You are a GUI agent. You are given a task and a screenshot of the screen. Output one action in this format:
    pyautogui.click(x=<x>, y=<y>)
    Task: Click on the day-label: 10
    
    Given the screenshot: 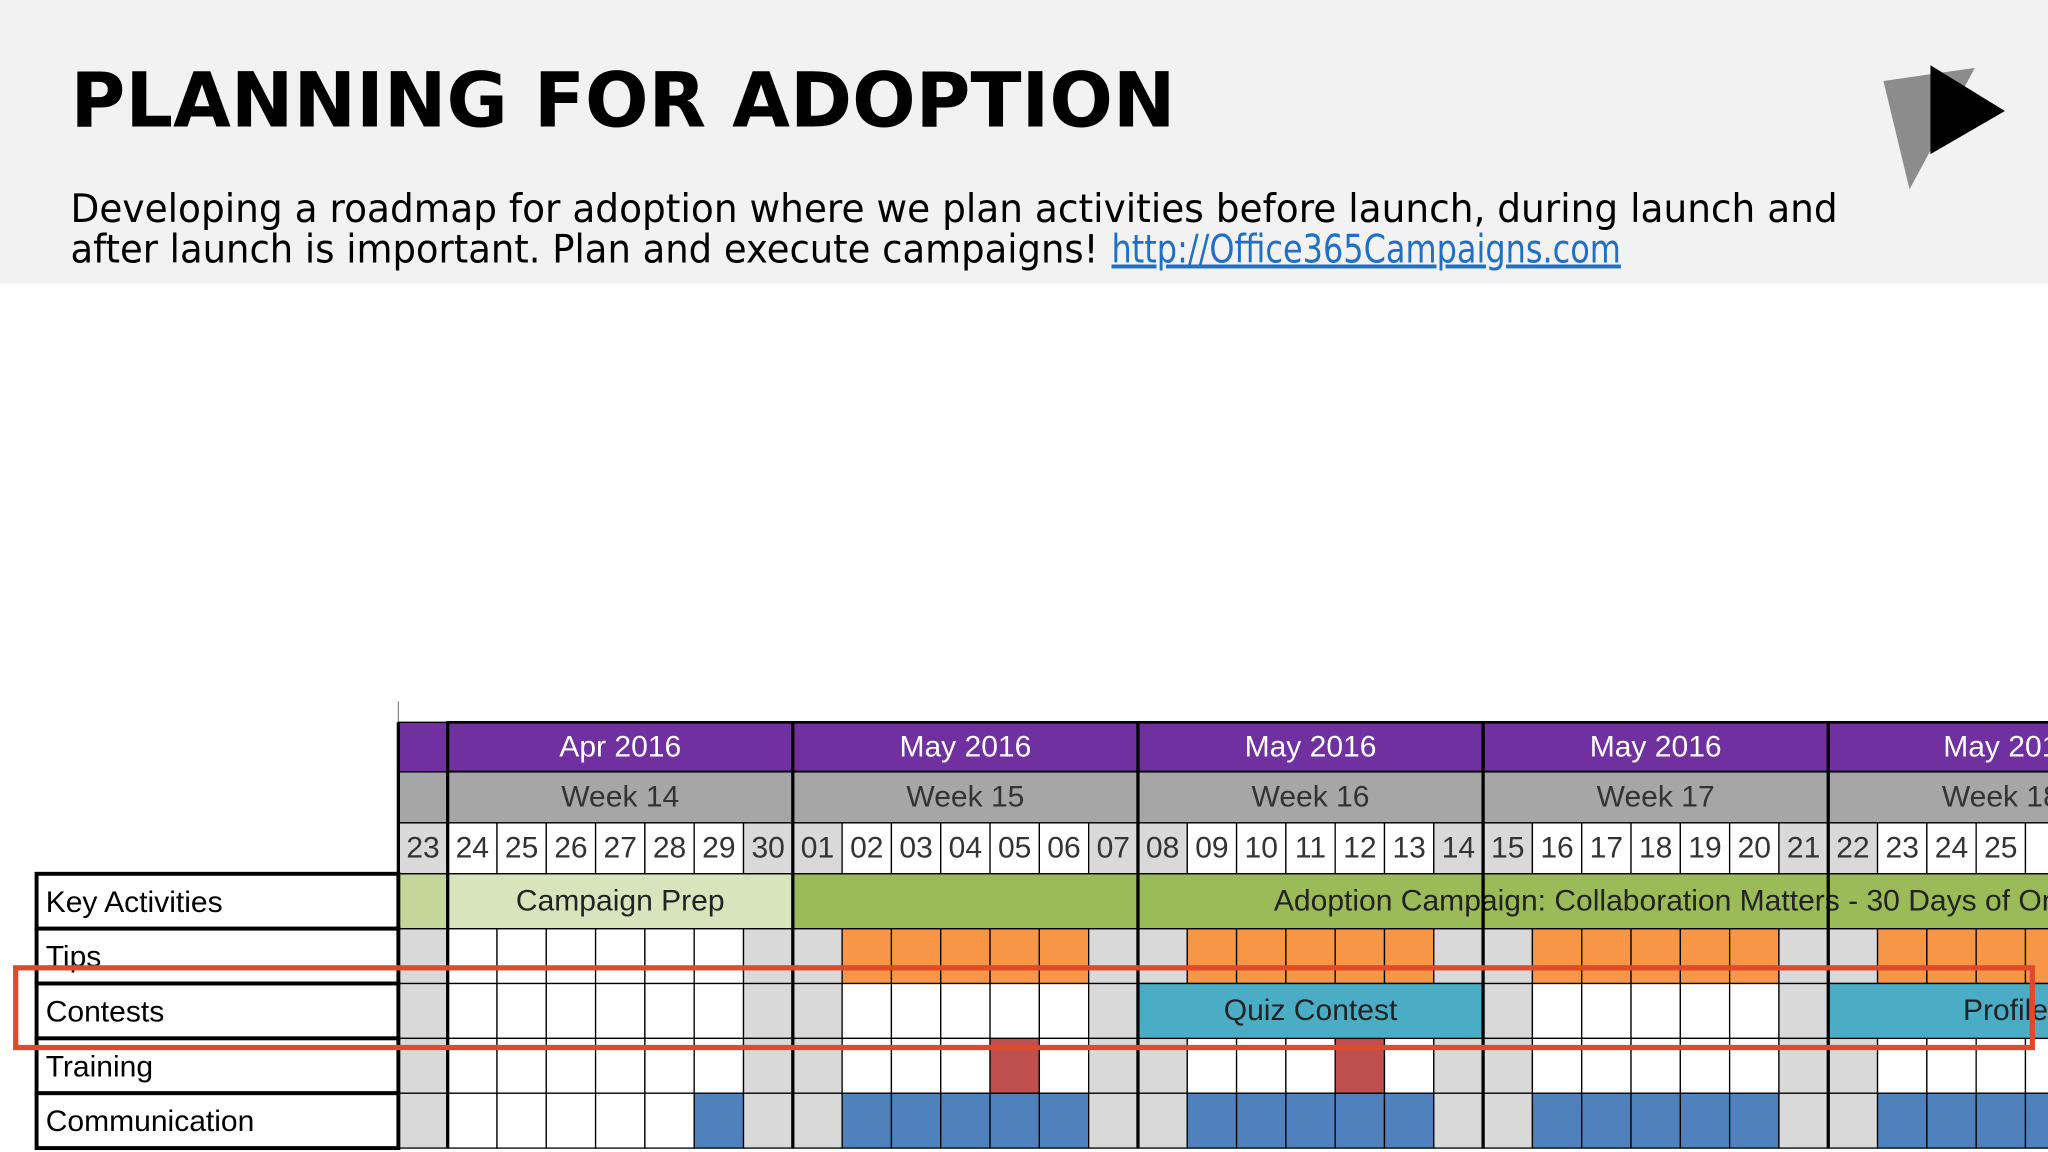 What is the action you would take?
    pyautogui.click(x=1261, y=848)
    